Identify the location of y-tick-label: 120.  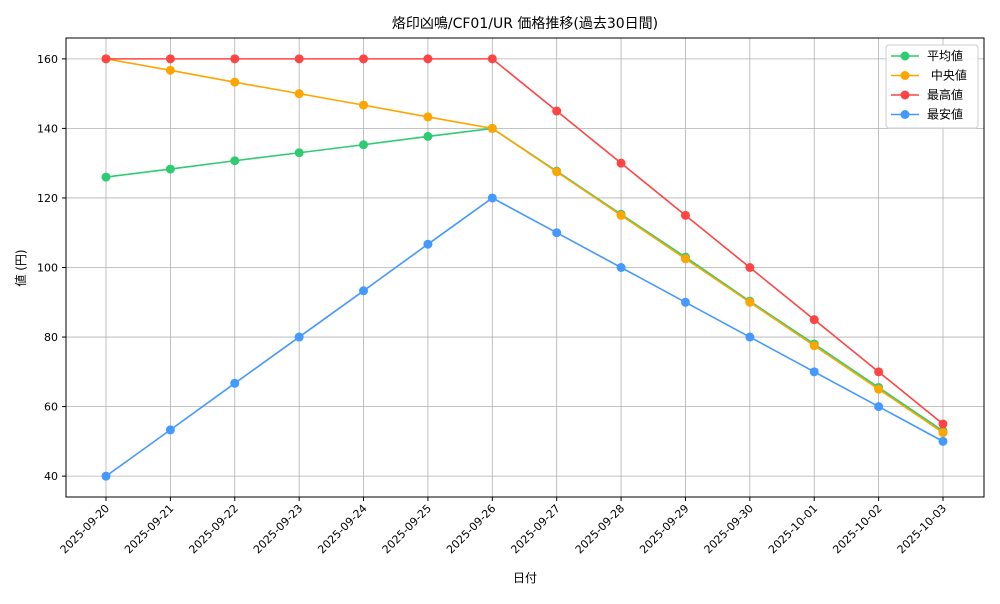
(47, 198).